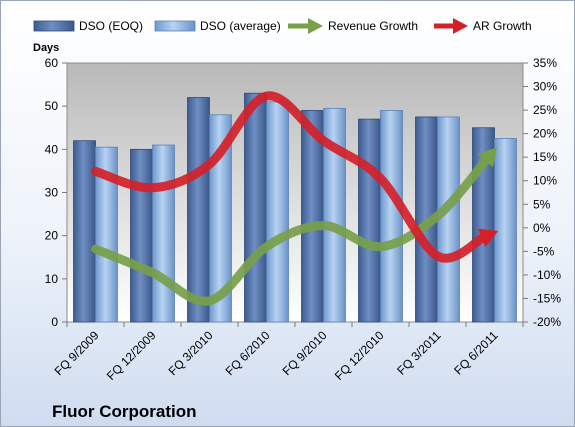  Describe the element at coordinates (52, 279) in the screenshot. I see `y-left-tick-label: 10` at that location.